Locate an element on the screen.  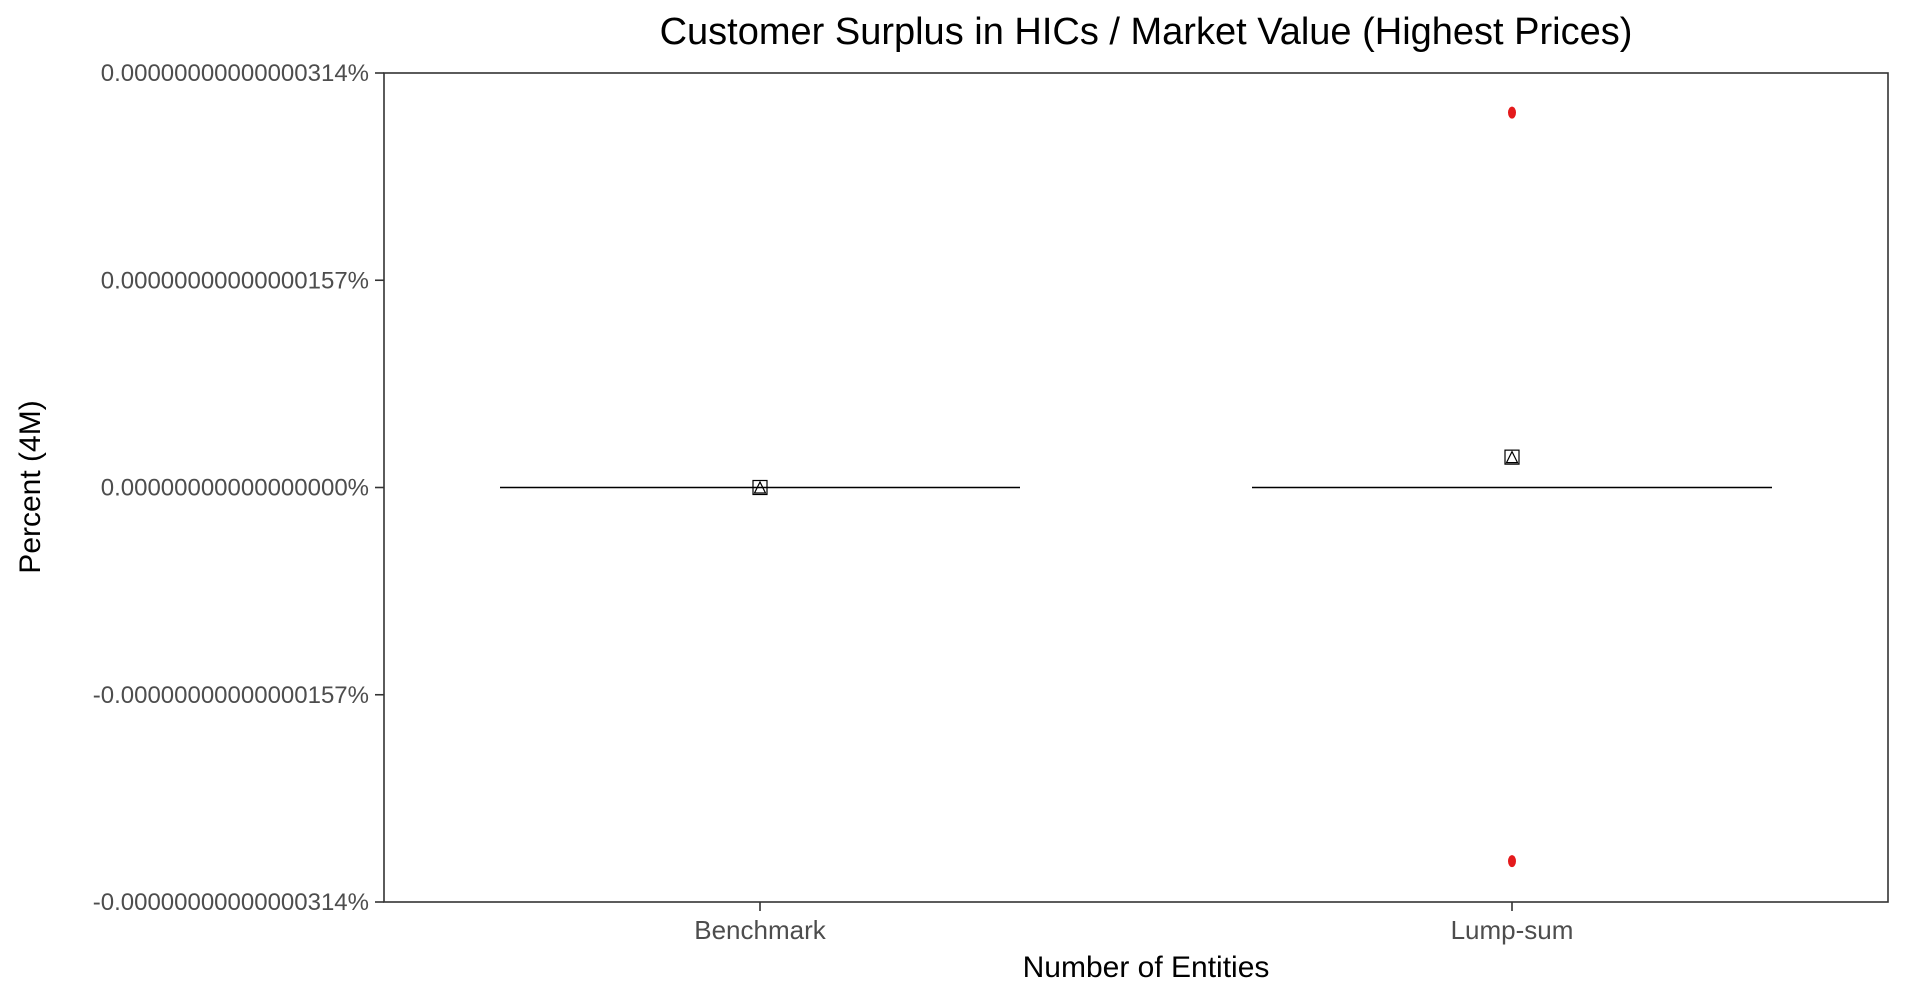
x-axis-title: Number of Entities is located at coordinates (1146, 967).